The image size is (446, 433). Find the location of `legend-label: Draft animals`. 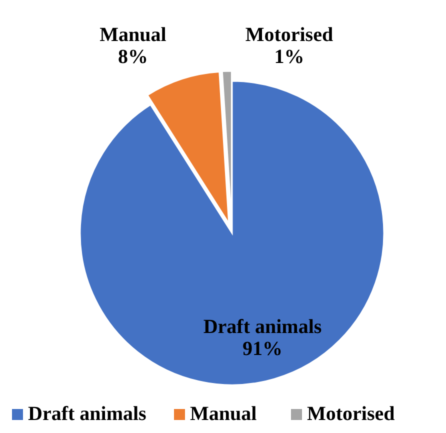

legend-label: Draft animals is located at coordinates (87, 414).